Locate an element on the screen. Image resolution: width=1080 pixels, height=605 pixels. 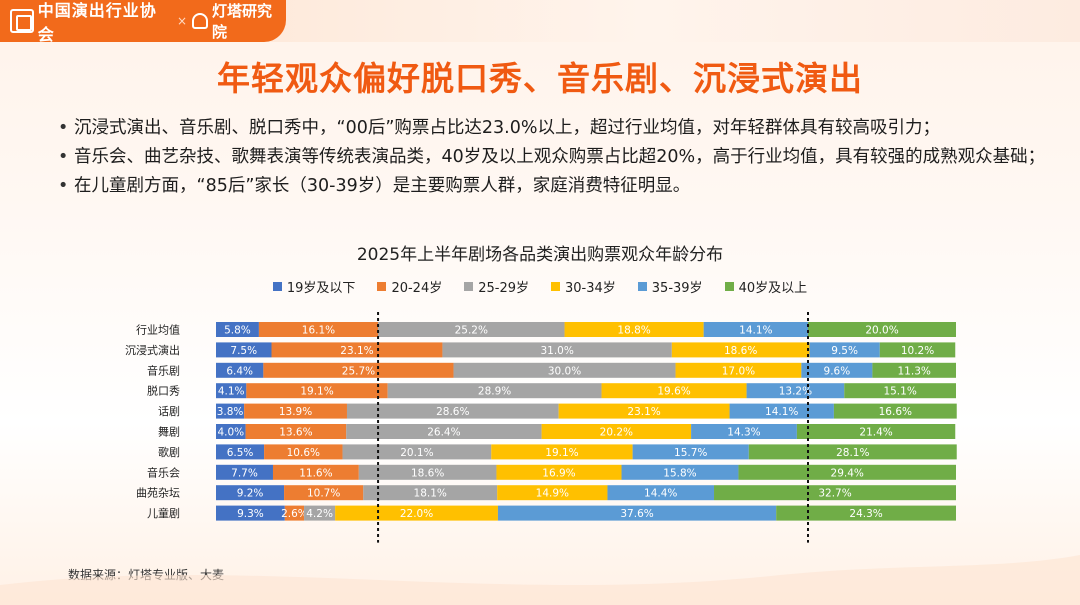
data-label: 15.8% is located at coordinates (679, 473).